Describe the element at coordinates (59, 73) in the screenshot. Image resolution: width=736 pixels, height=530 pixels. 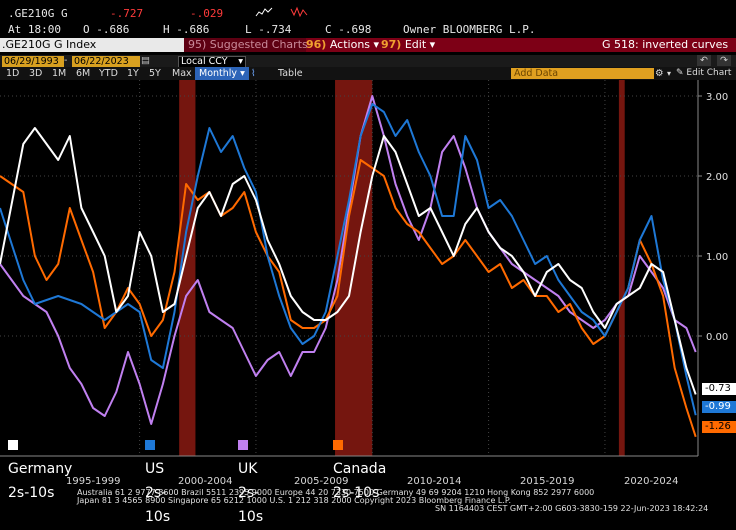
I see `range-1m: 1M` at that location.